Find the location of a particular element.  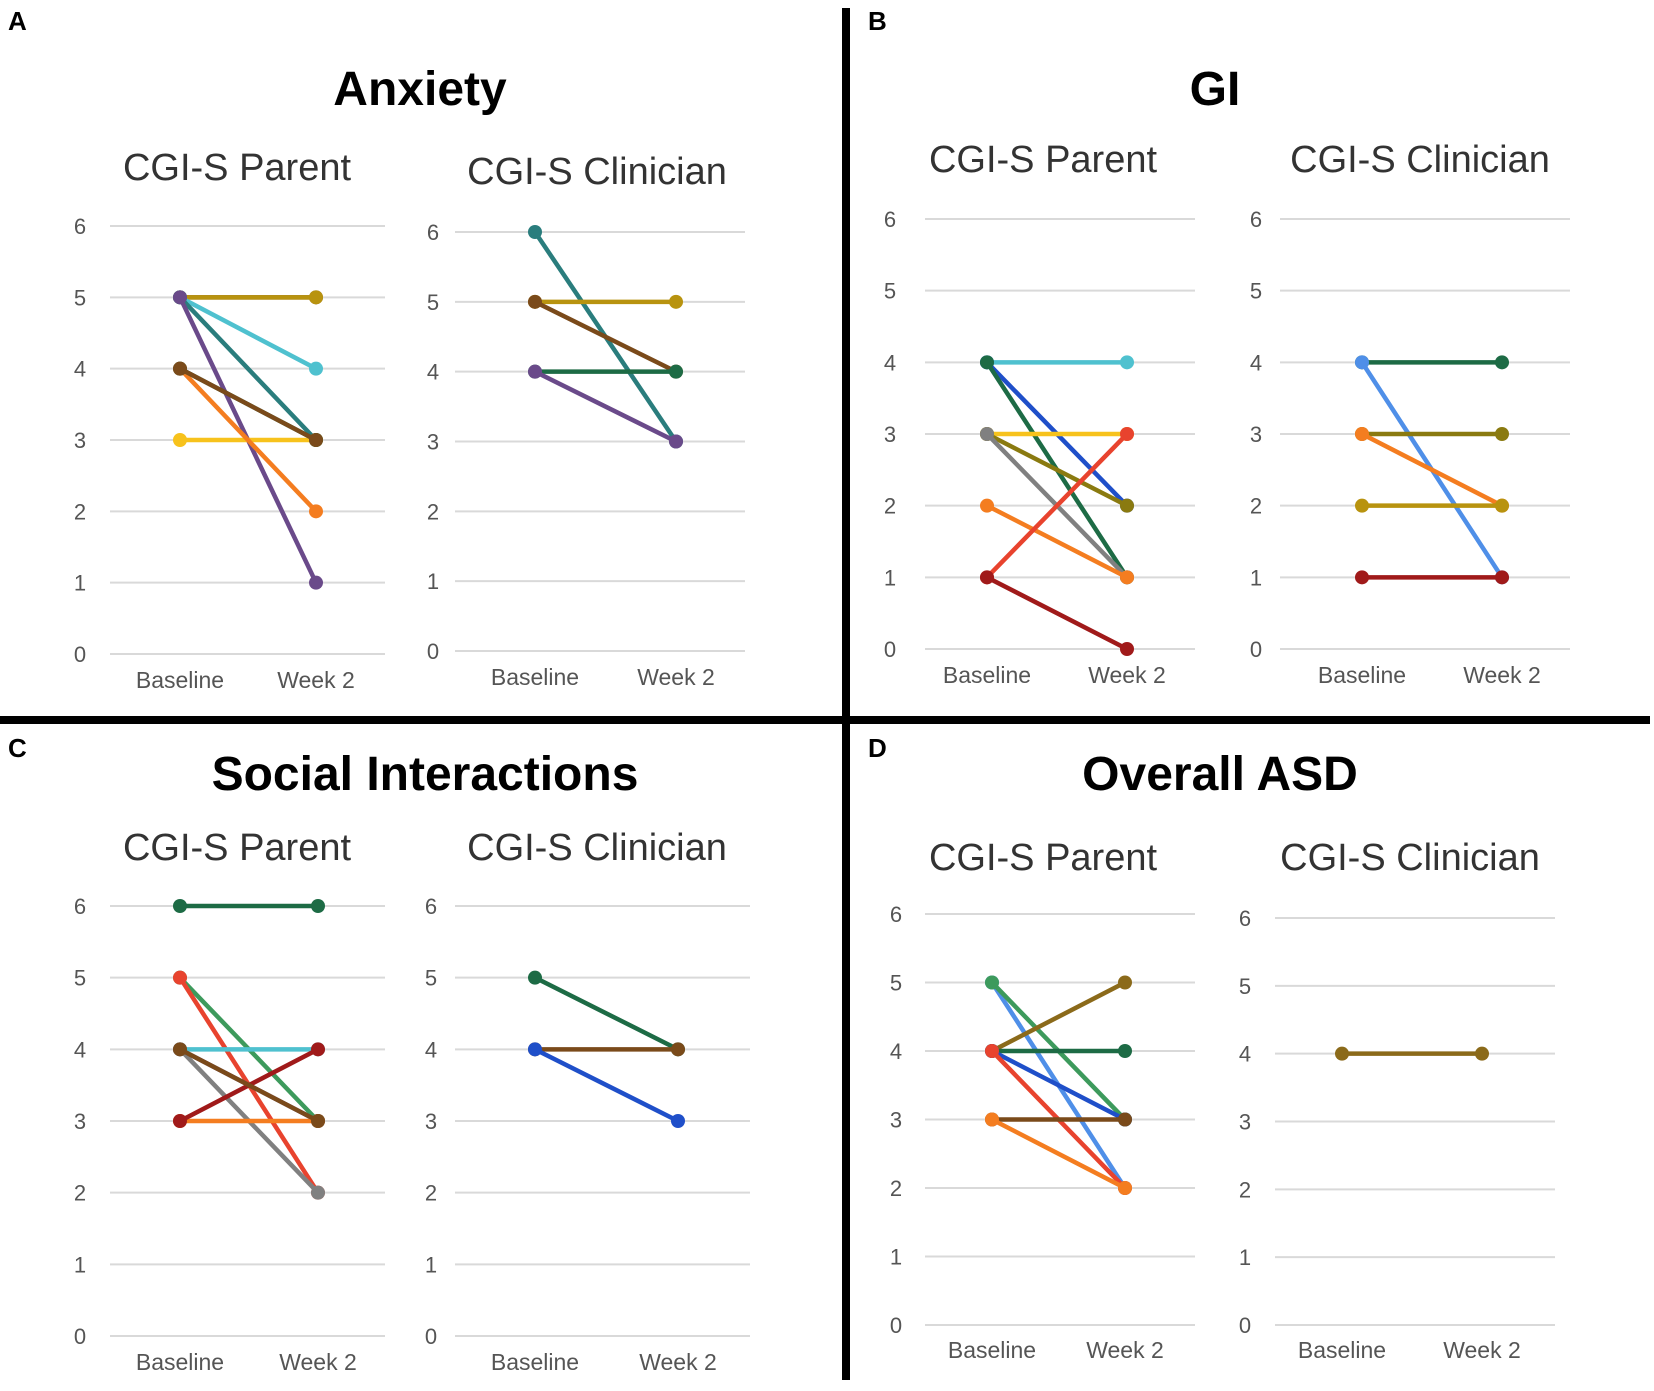

panel-label: A is located at coordinates (17, 21).